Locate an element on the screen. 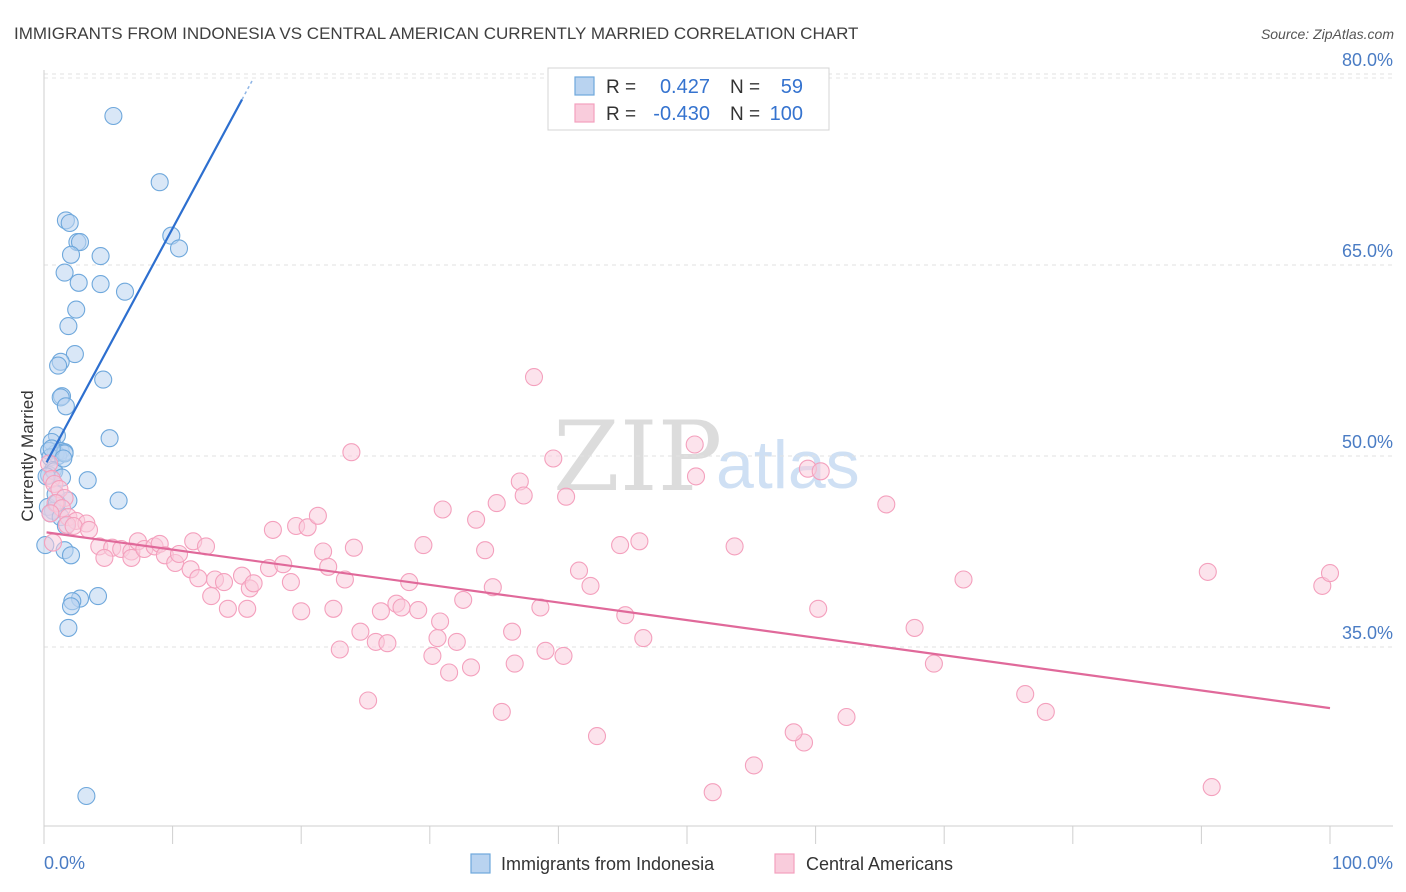  watermark-atlas: atlas is located at coordinates (788, 465).